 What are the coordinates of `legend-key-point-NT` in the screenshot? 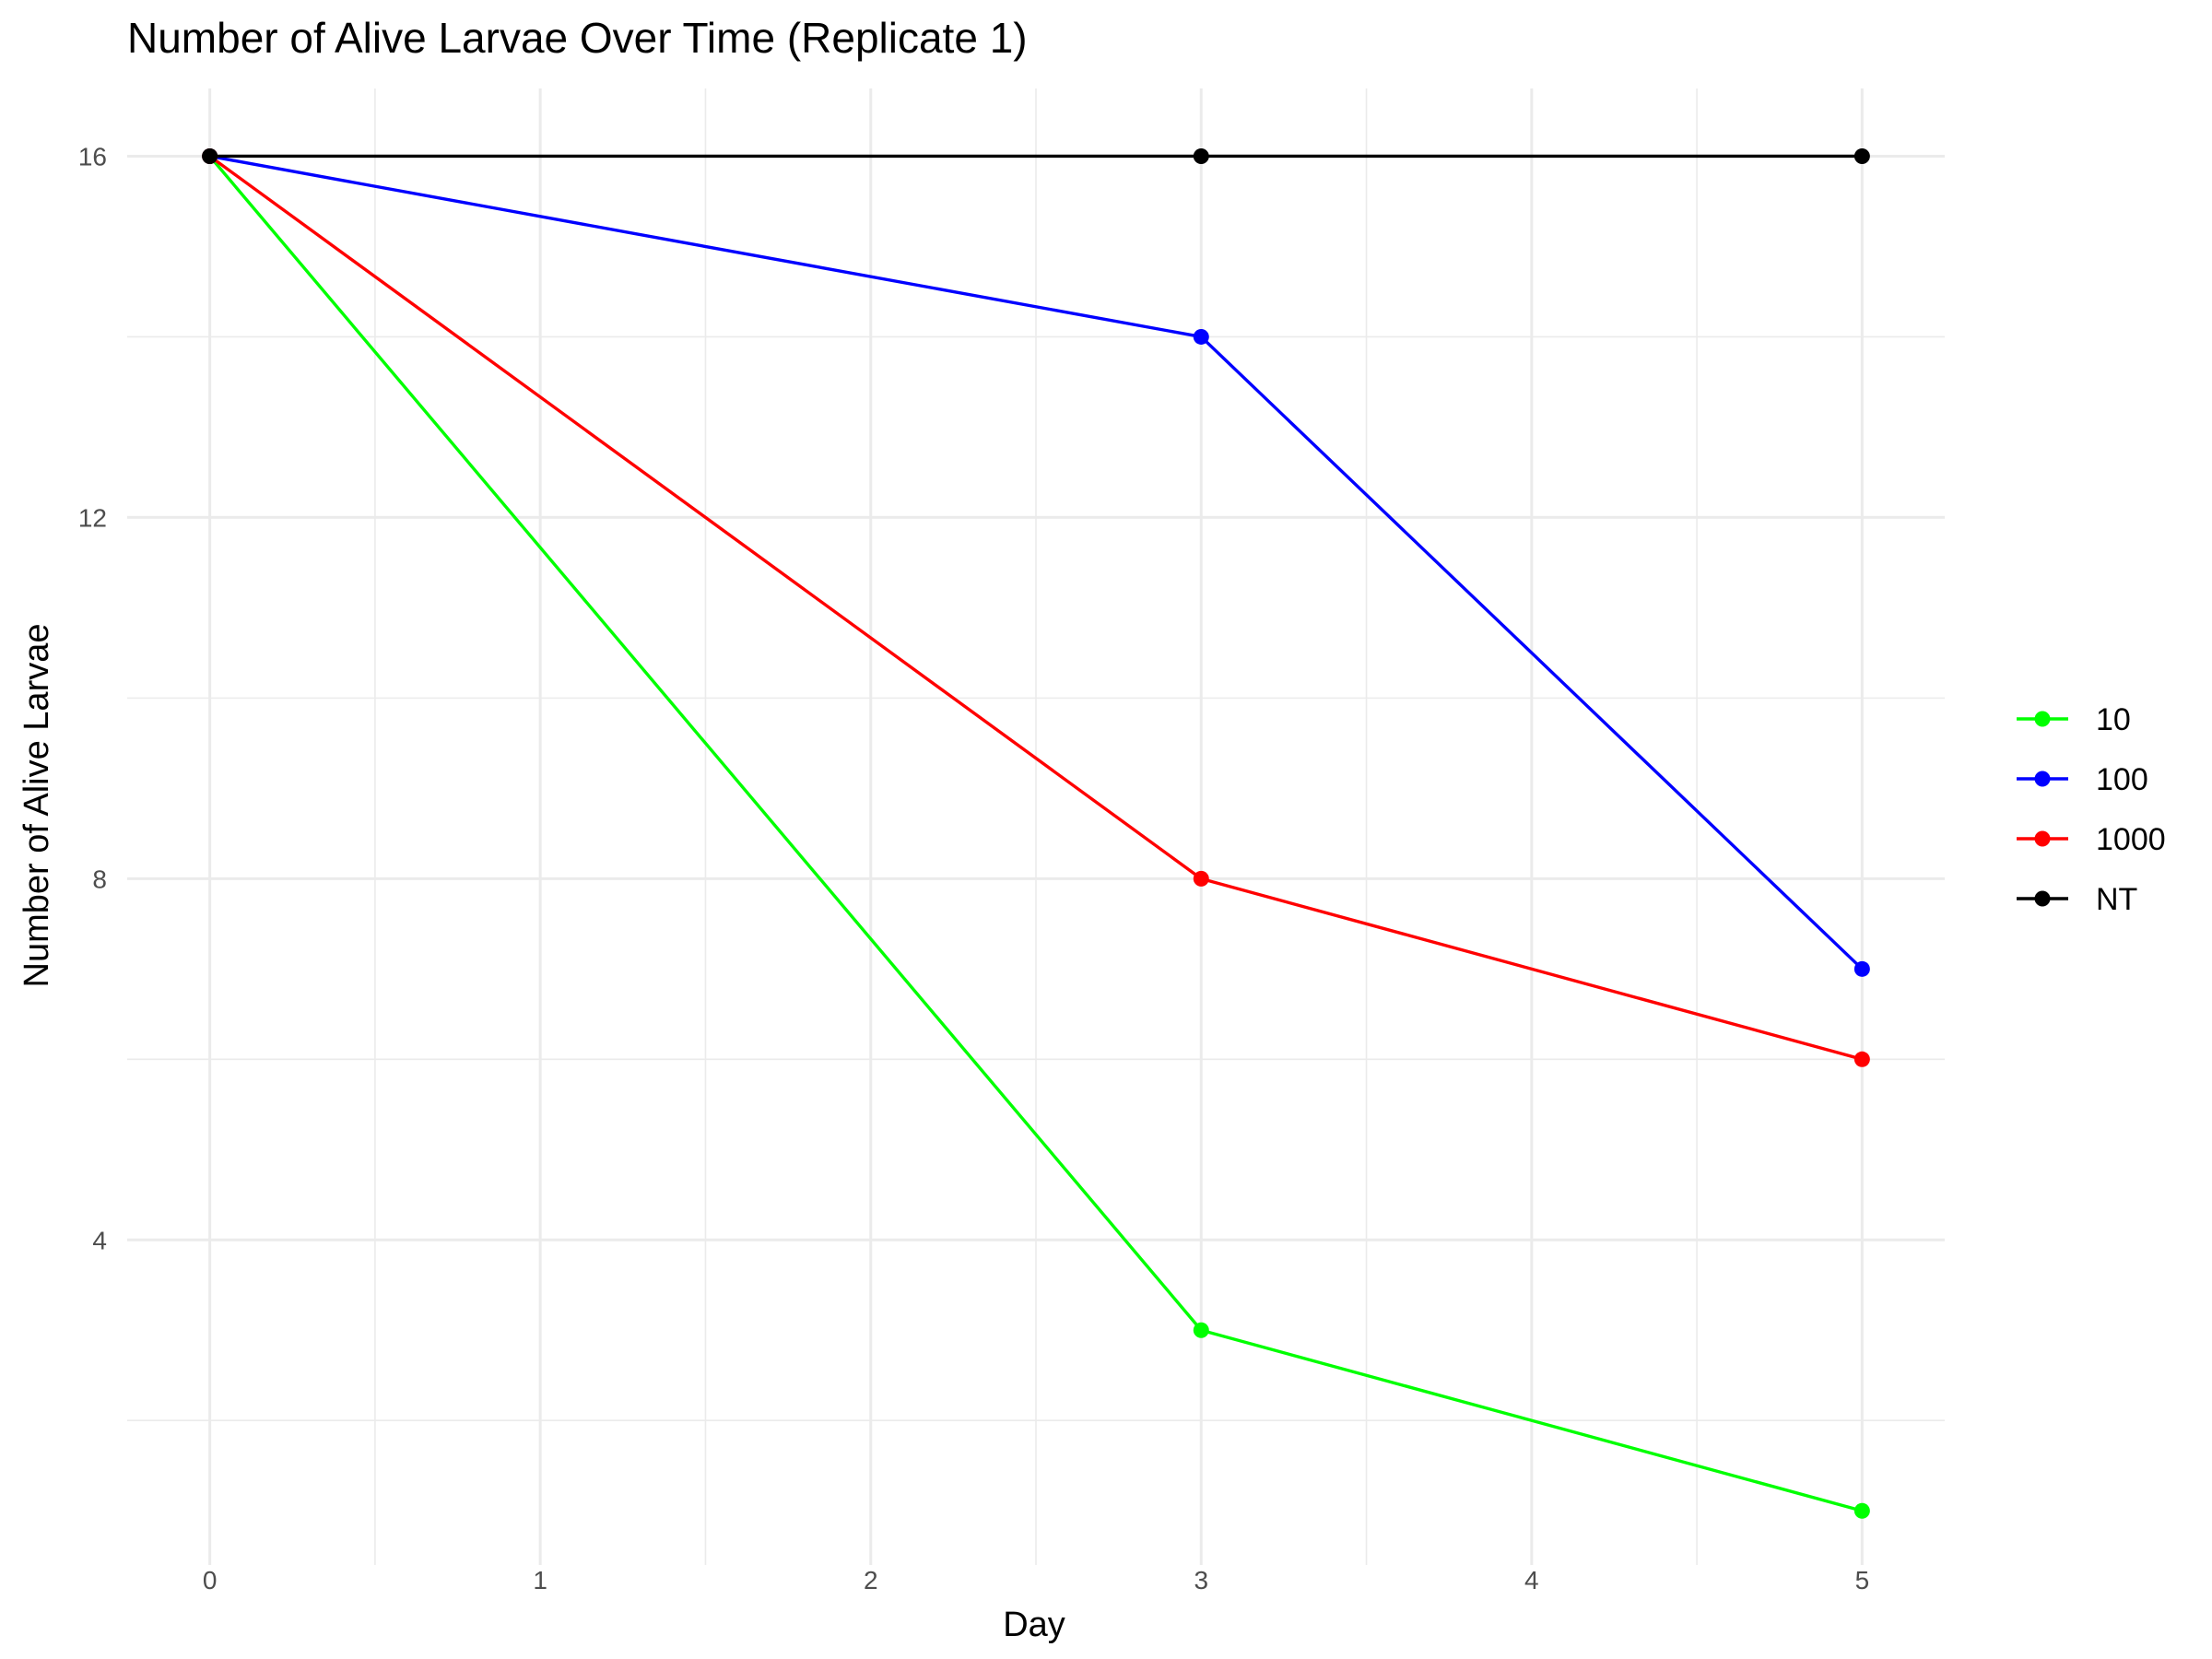 It's located at (2042, 898).